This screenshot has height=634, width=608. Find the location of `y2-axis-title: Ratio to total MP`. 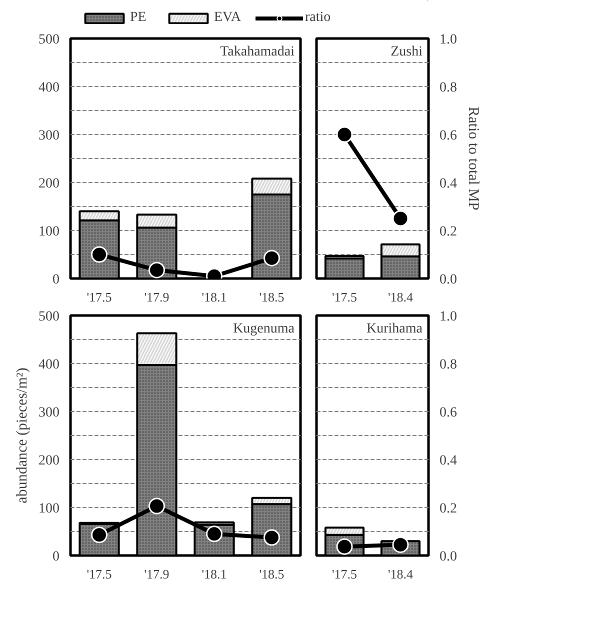

y2-axis-title: Ratio to total MP is located at coordinates (473, 158).